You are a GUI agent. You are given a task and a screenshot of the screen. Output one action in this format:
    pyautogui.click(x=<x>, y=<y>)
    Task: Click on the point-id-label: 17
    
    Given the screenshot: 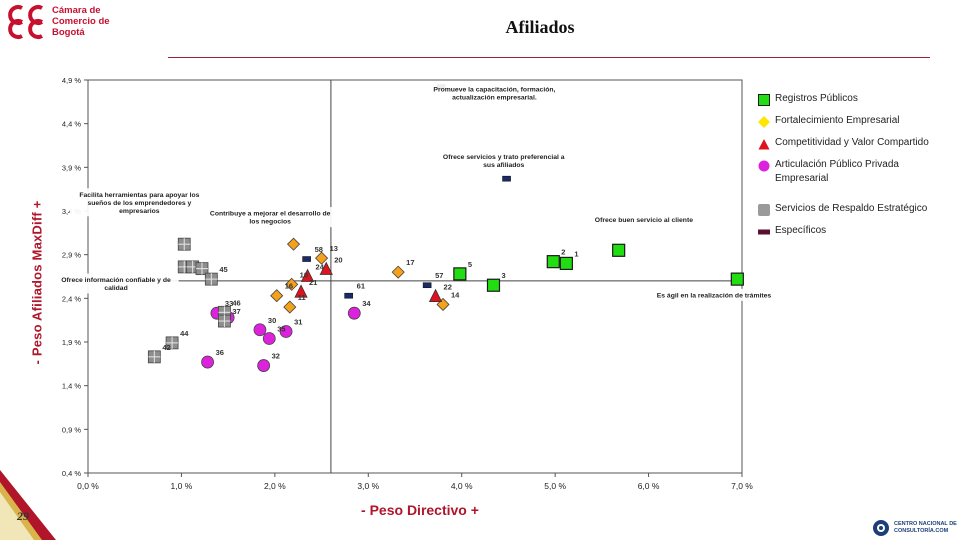 What is the action you would take?
    pyautogui.click(x=410, y=262)
    